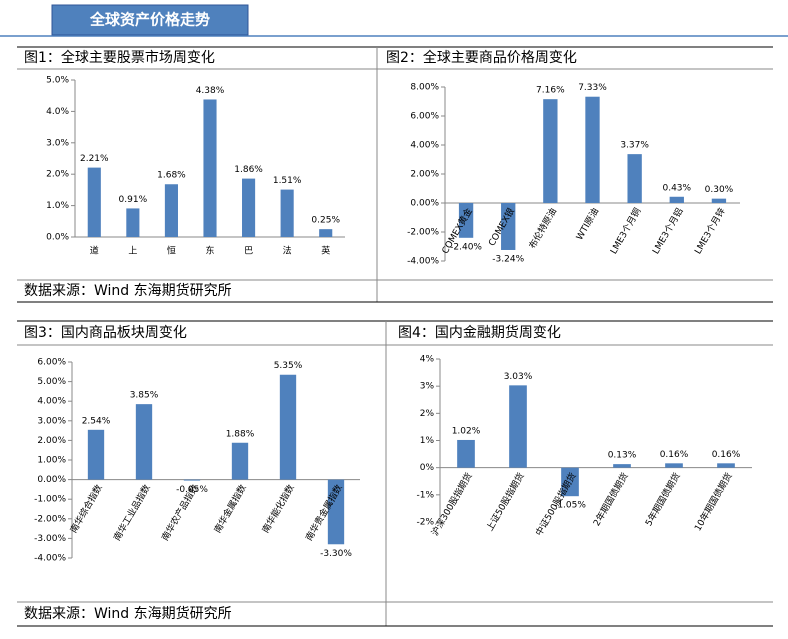  What do you see at coordinates (622, 456) in the screenshot?
I see `value-label: 0.13%` at bounding box center [622, 456].